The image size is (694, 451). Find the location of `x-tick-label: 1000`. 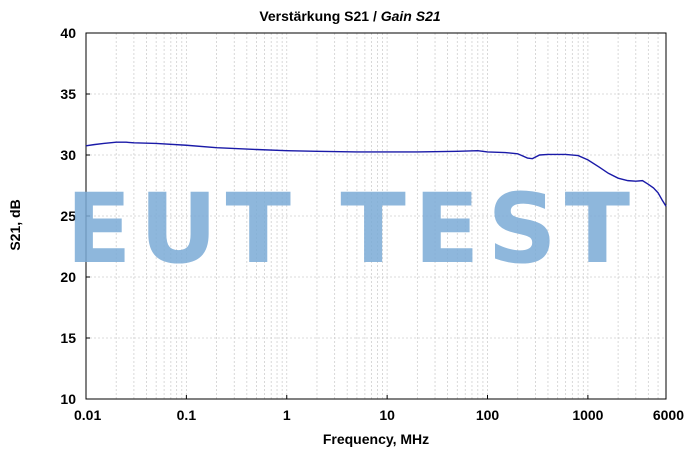

x-tick-label: 1000 is located at coordinates (587, 415).